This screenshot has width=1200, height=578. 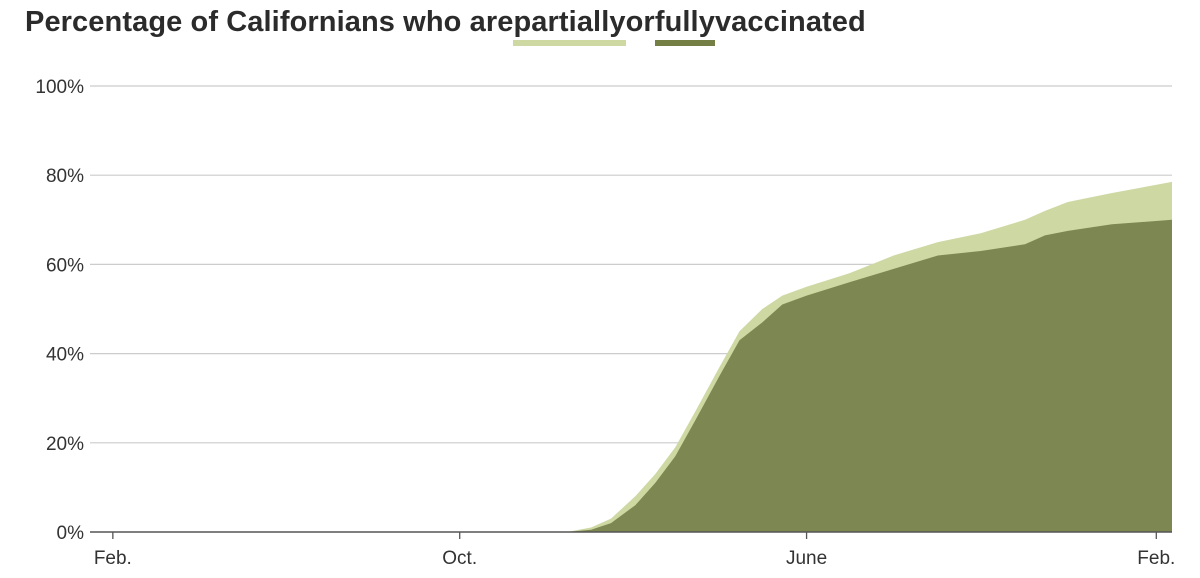 I want to click on title-middle: or, so click(x=640, y=22).